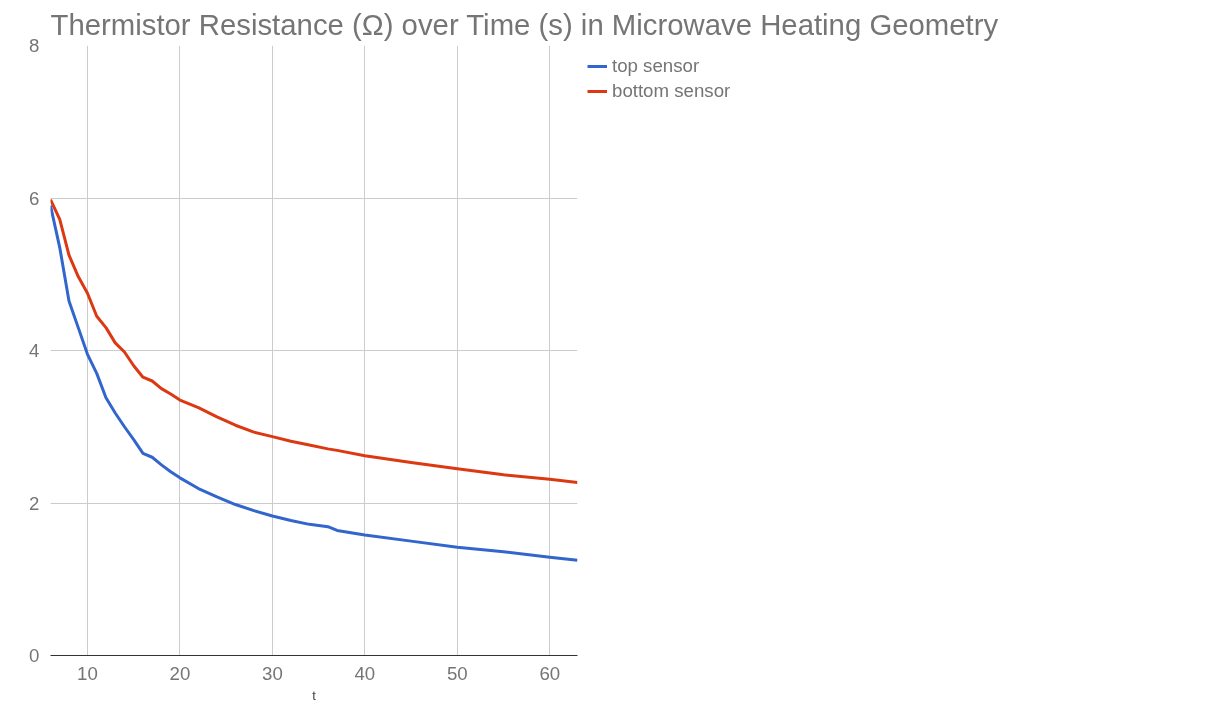 The height and width of the screenshot is (715, 1227). I want to click on x-tick-label: 50, so click(457, 673).